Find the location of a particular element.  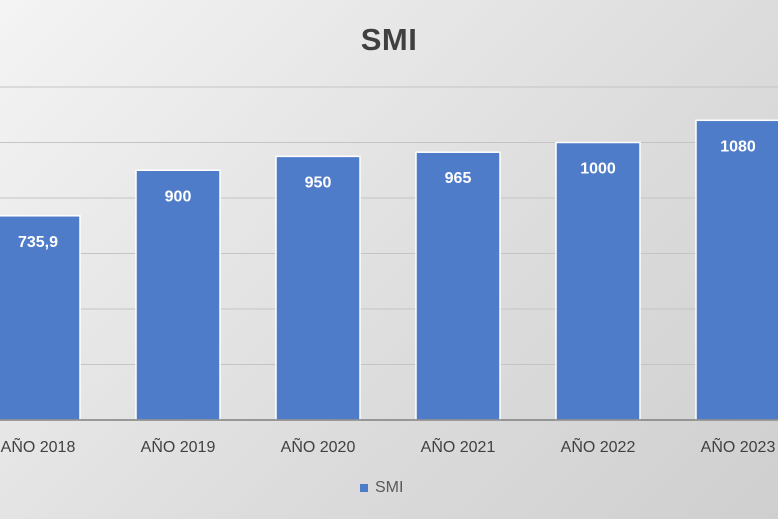

category-tick-label: AÑO 2022 is located at coordinates (598, 446).